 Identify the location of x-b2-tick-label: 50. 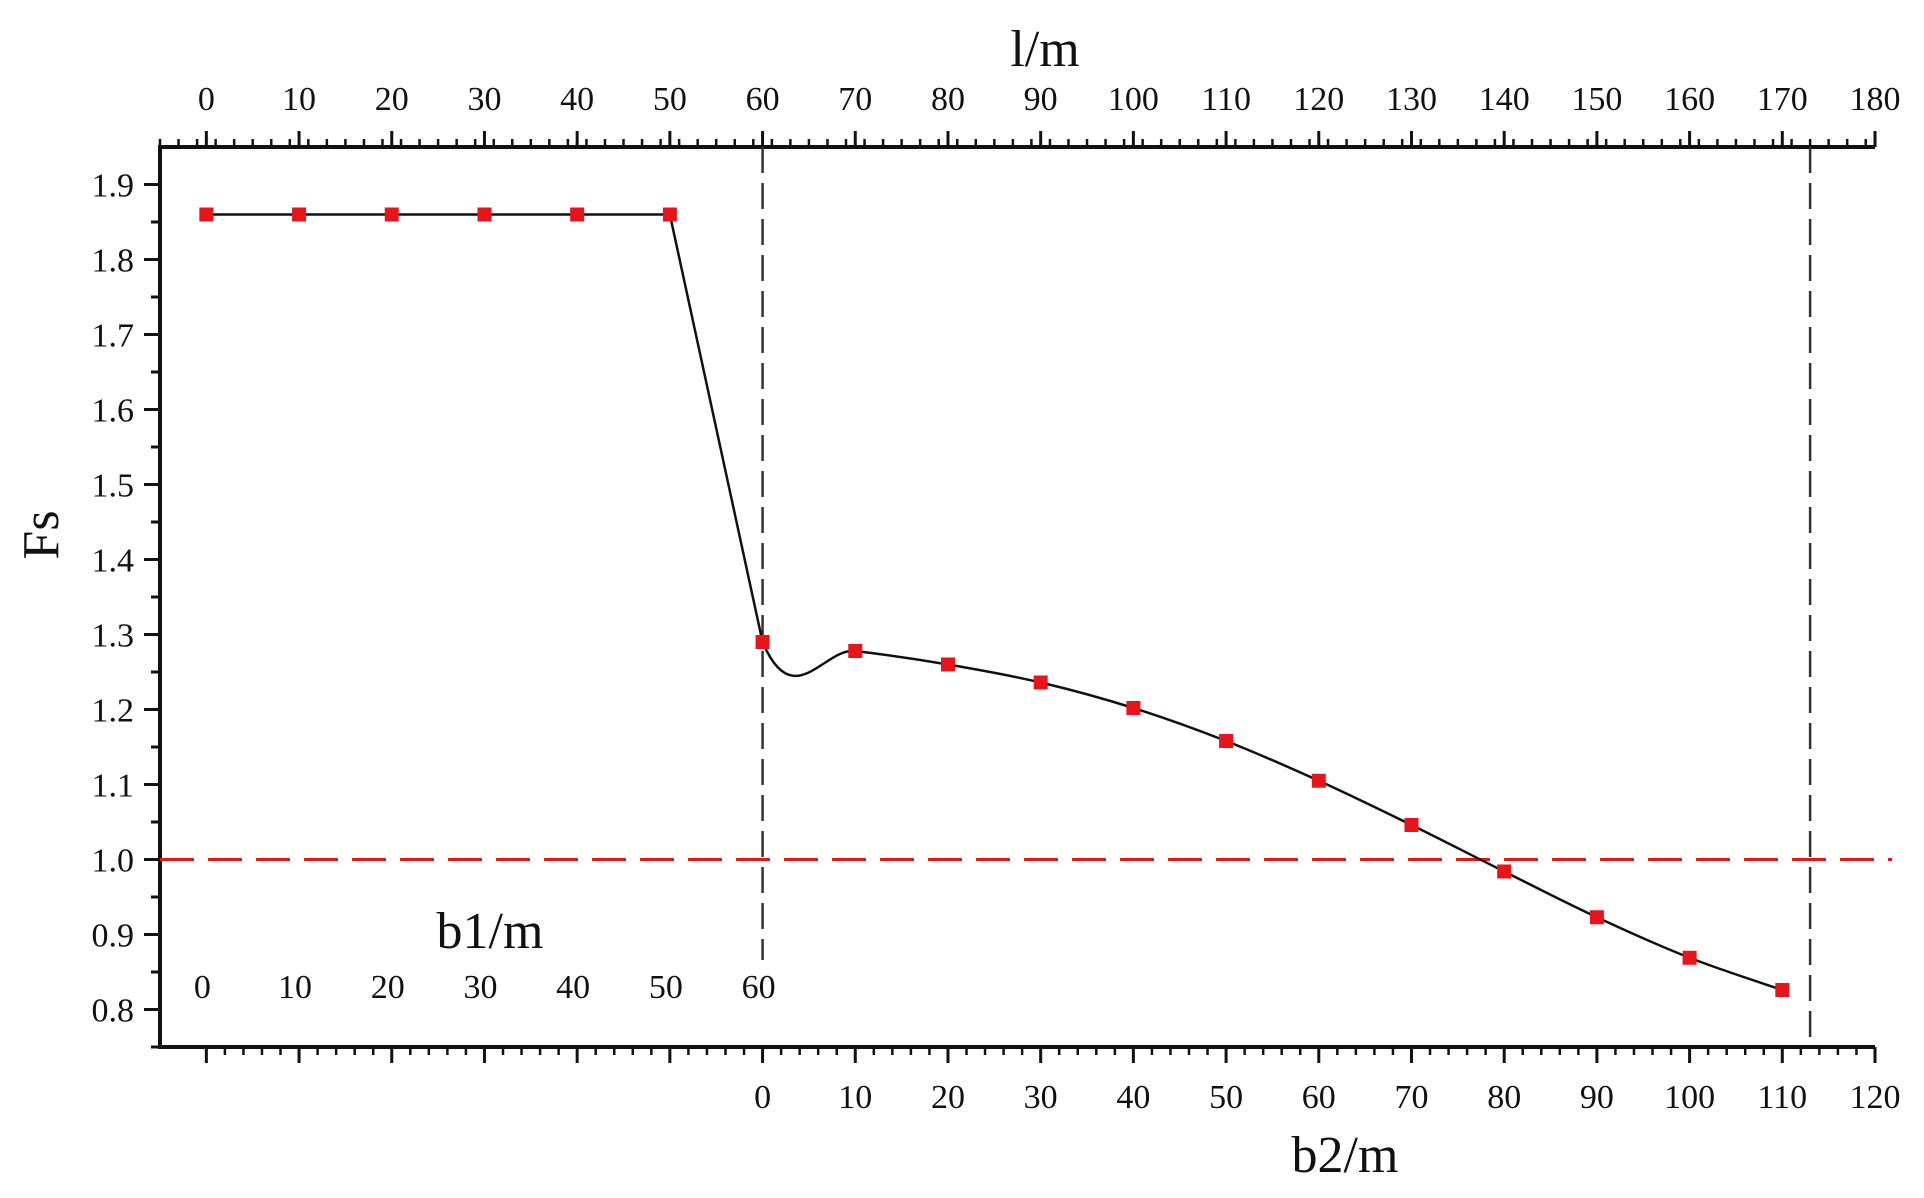
(1226, 1097).